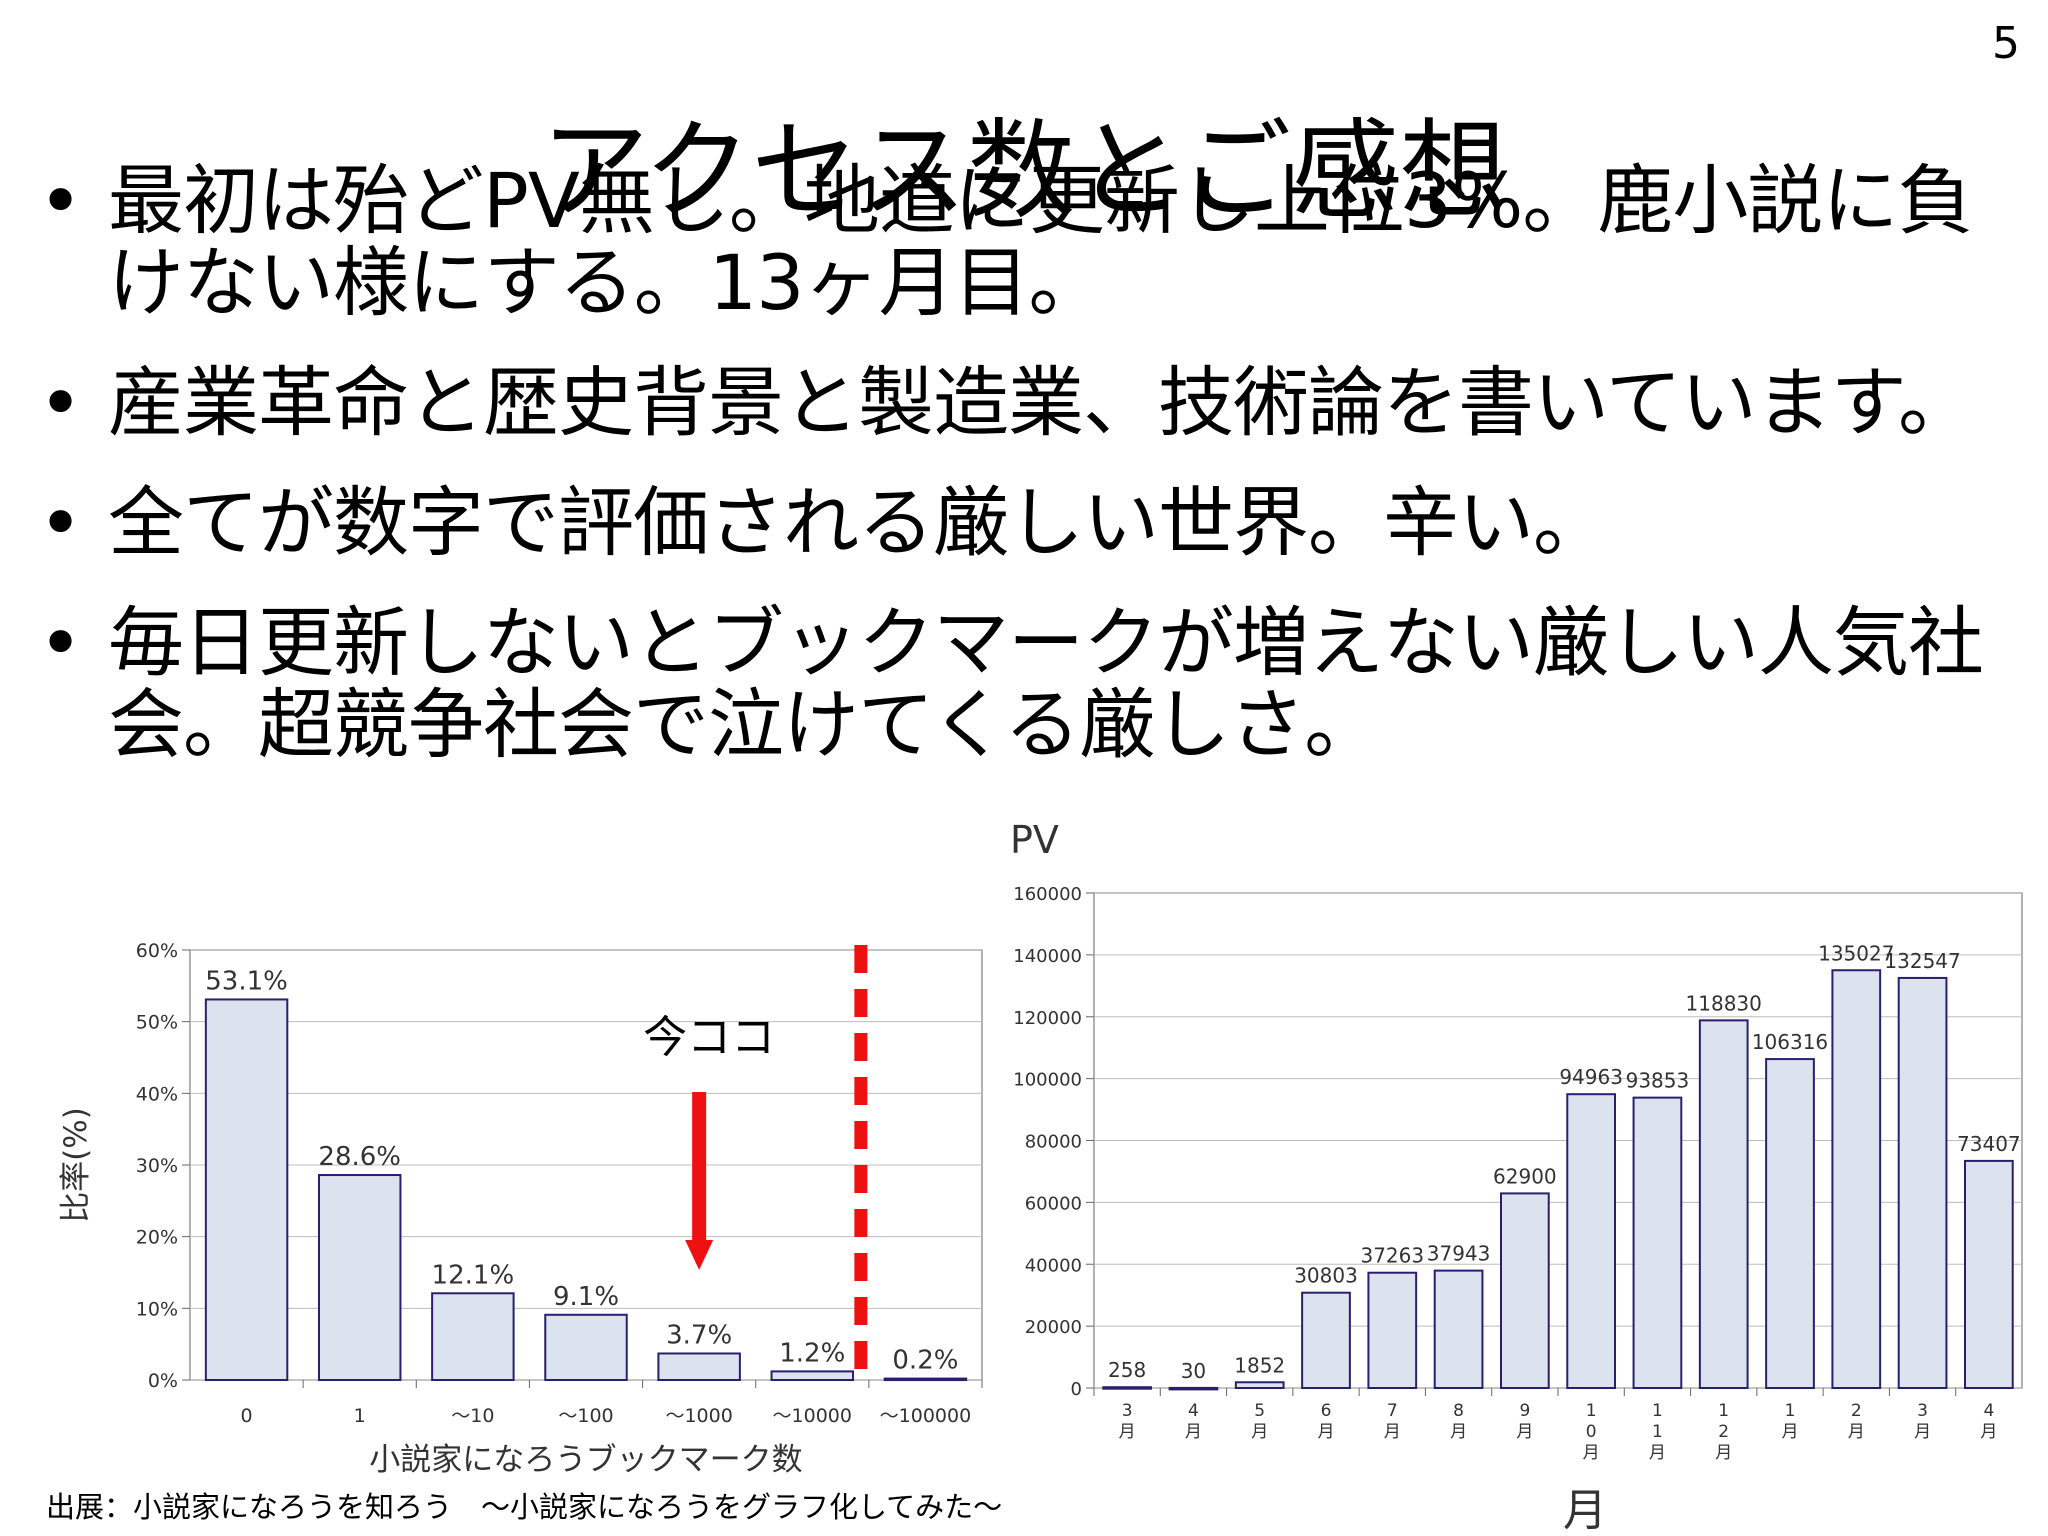 Image resolution: width=2048 pixels, height=1536 pixels. Describe the element at coordinates (472, 1416) in the screenshot. I see `x-tick-label: ～10` at that location.